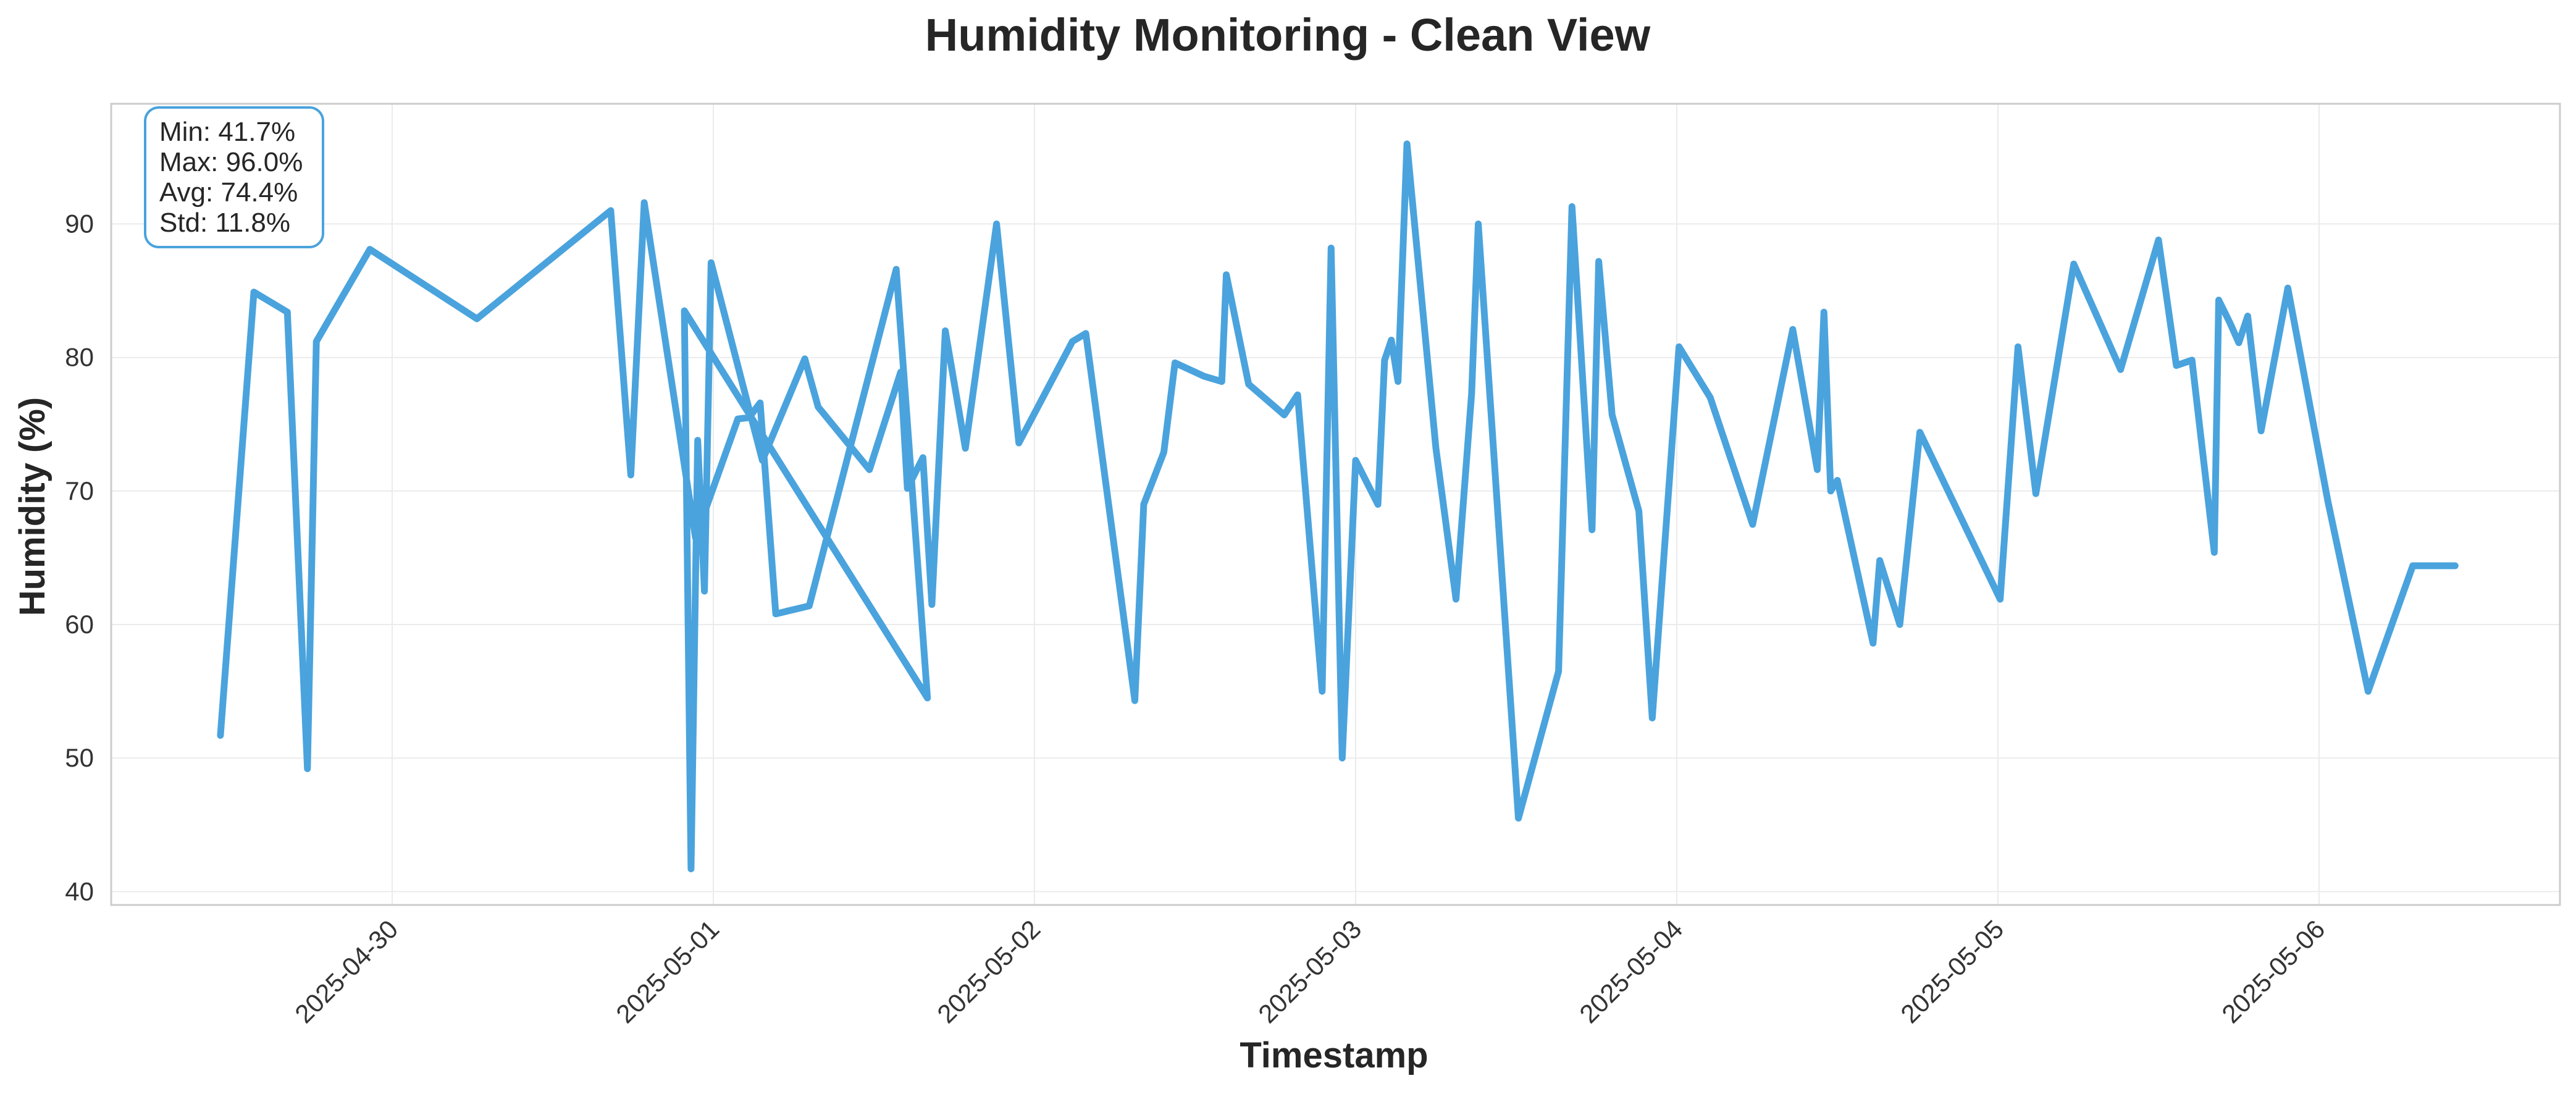 The width and height of the screenshot is (2576, 1094). What do you see at coordinates (1288, 35) in the screenshot?
I see `chart-title: Humidity Monitoring - Clean View` at bounding box center [1288, 35].